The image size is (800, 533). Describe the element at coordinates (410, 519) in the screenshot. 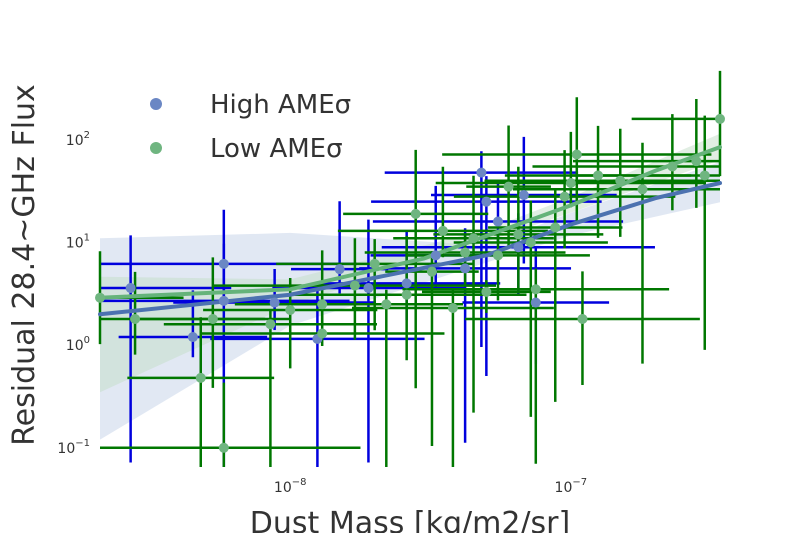

I see `x-axis-title: Dust Mass [kg/m2/sr]` at that location.